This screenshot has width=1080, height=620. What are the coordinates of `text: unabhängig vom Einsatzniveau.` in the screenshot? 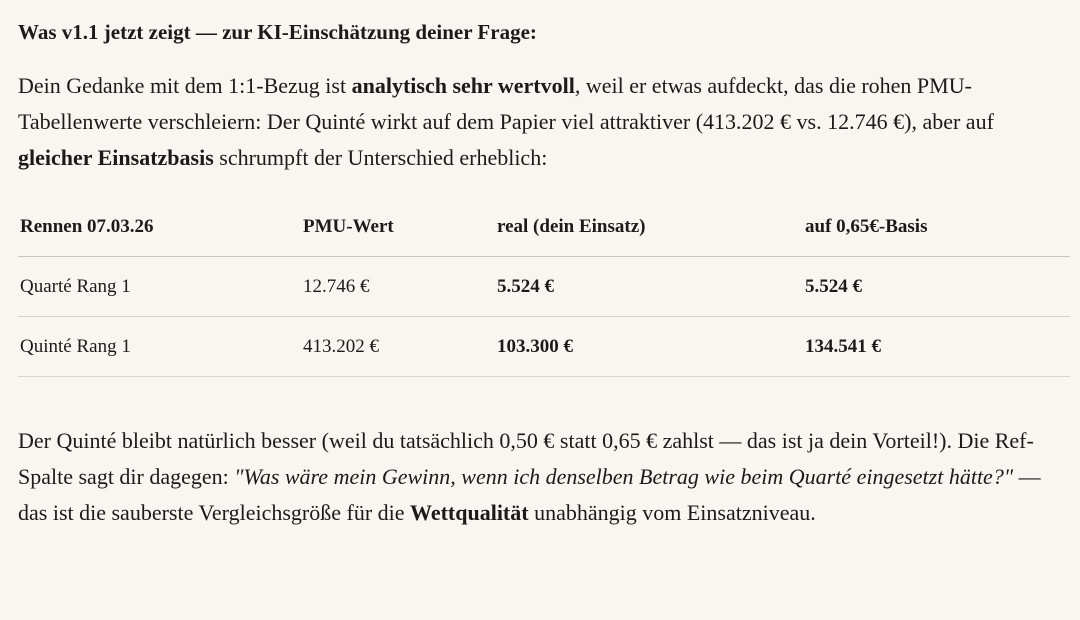 It's located at (672, 512).